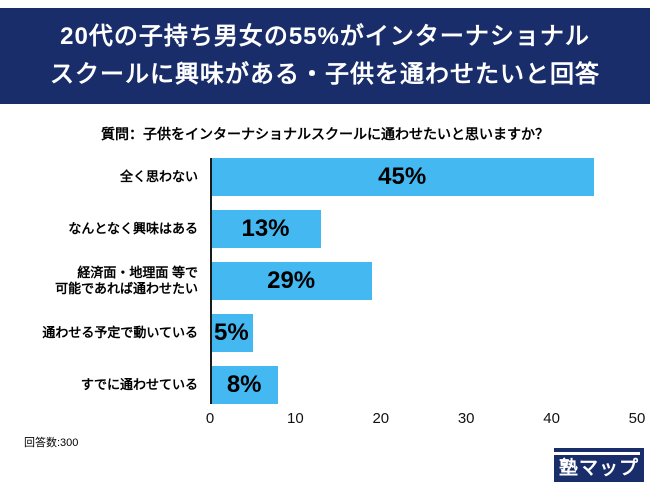  Describe the element at coordinates (139, 384) in the screenshot. I see `category-label: すでに通わせている` at that location.